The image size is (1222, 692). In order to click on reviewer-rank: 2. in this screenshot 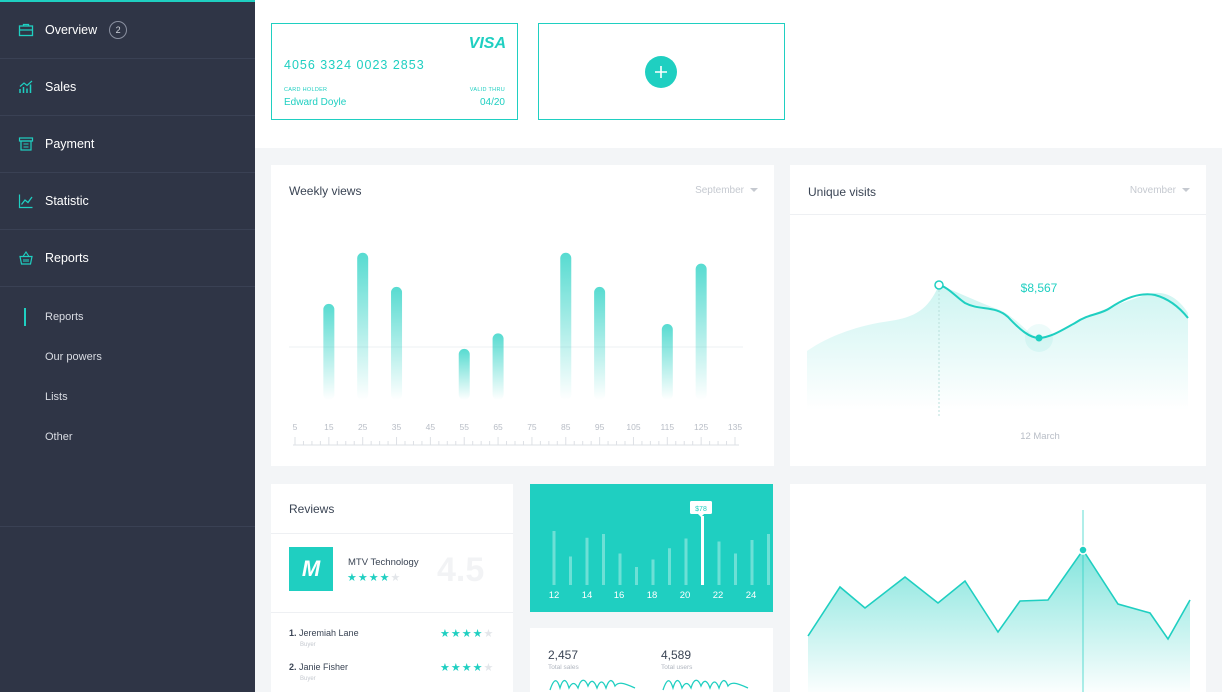, I will do `click(293, 667)`.